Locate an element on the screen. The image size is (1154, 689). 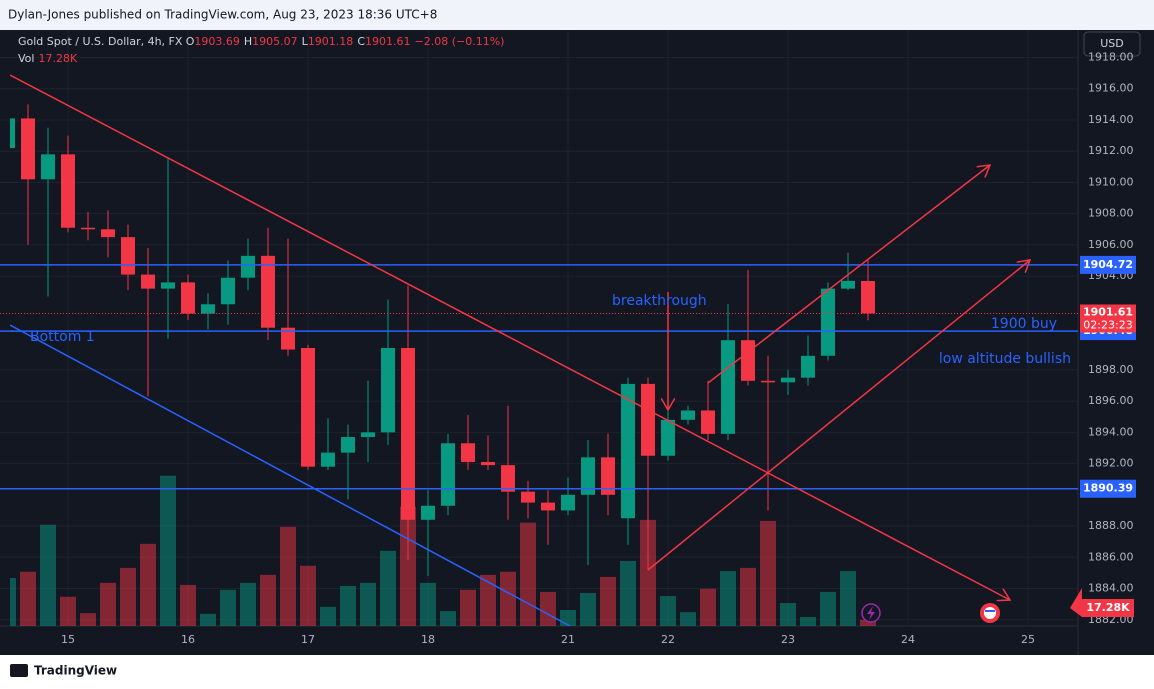
annotation: 1900 buy is located at coordinates (1024, 324).